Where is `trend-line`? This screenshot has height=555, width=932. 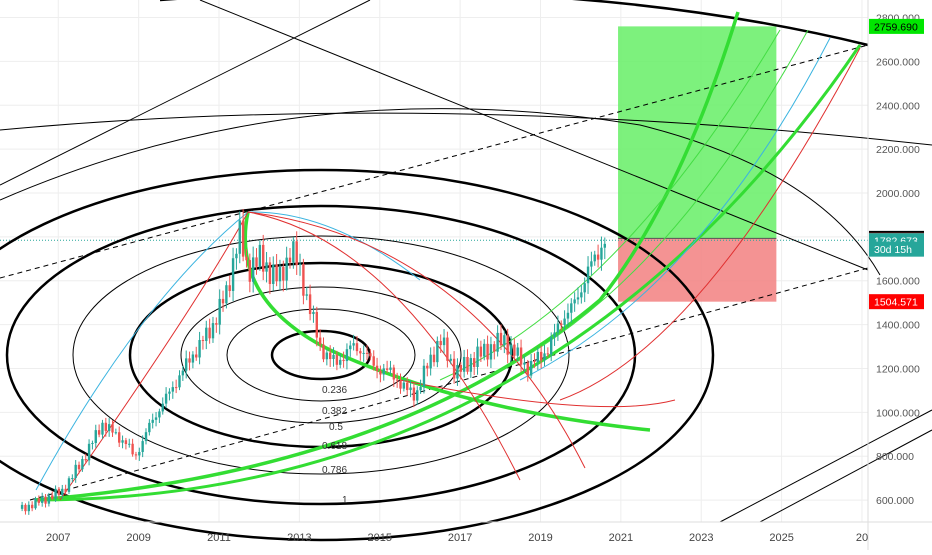
trend-line is located at coordinates (185, 93).